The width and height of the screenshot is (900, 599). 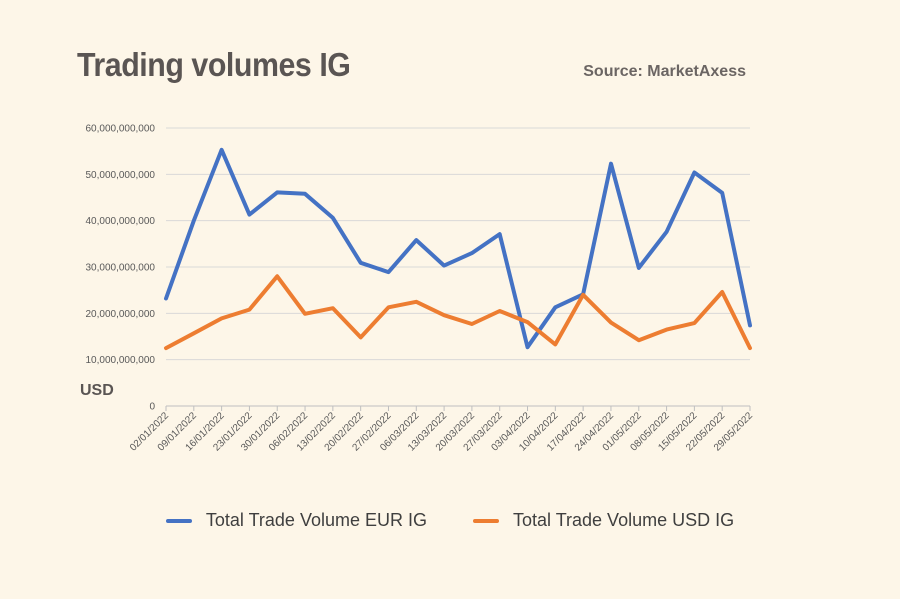 I want to click on legend-label-usd: Total Trade Volume USD IG, so click(x=624, y=520).